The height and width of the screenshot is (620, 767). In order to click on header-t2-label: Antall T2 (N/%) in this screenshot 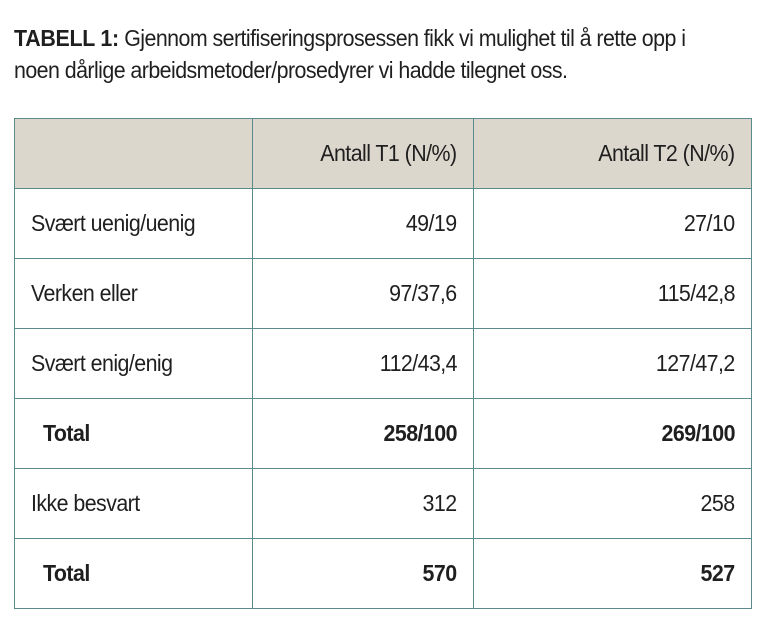, I will do `click(667, 153)`.